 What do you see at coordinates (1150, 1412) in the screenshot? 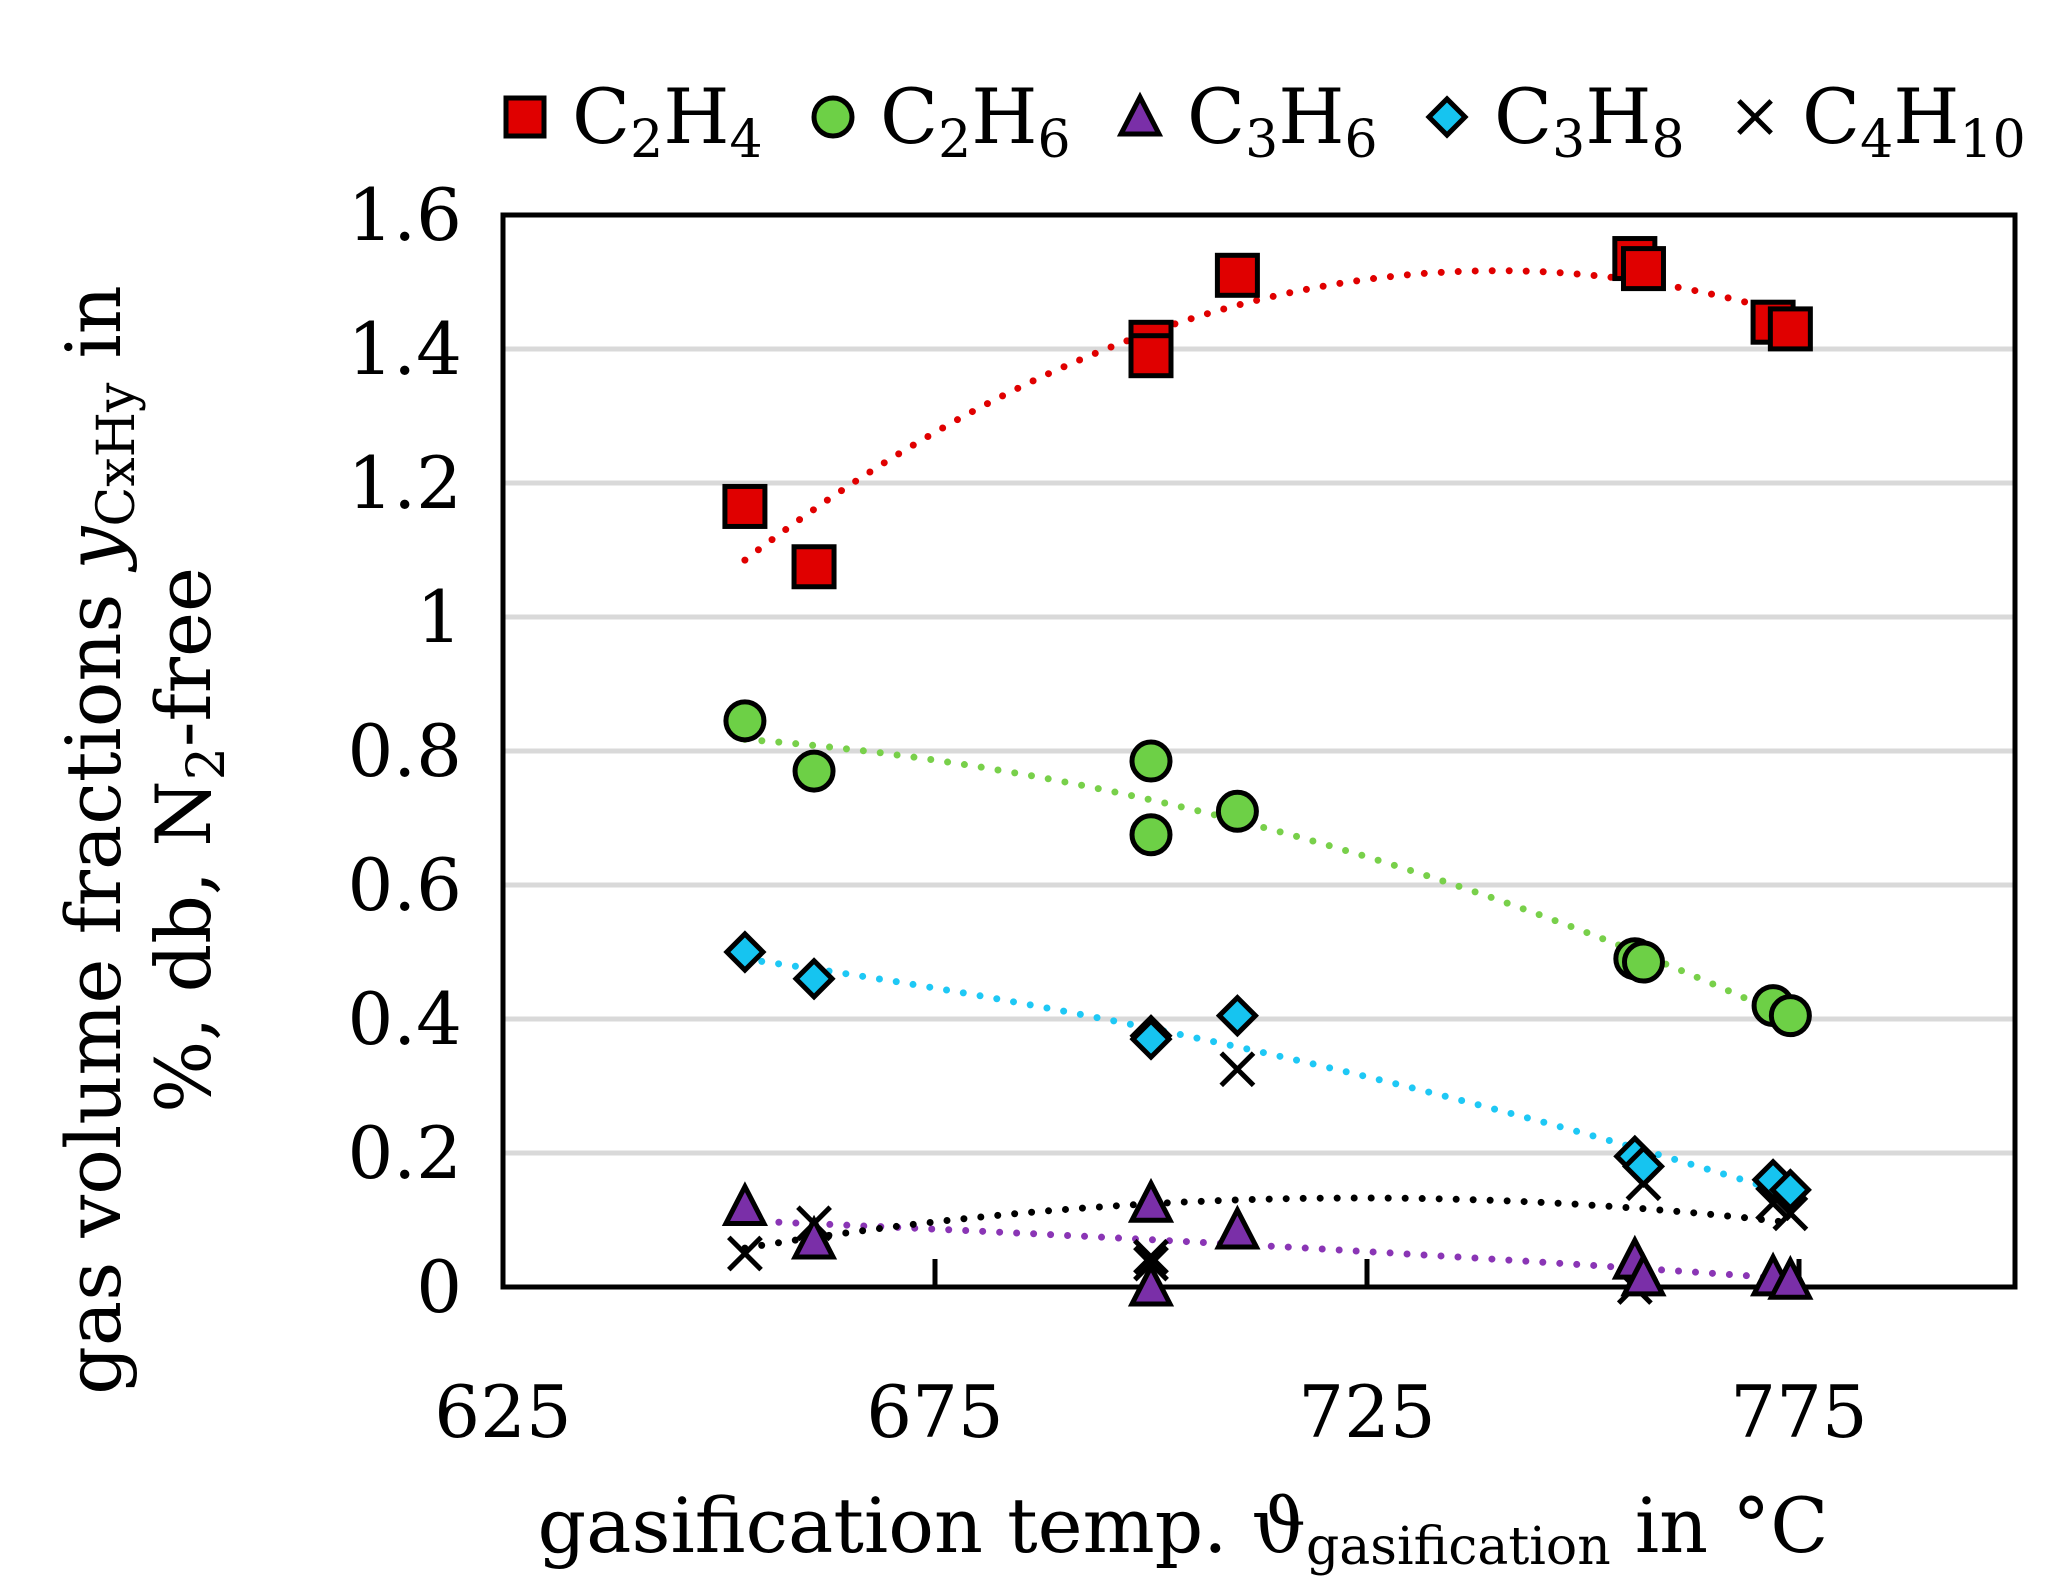
I see `x-axis-tick-labels: 625 675 725 775` at bounding box center [1150, 1412].